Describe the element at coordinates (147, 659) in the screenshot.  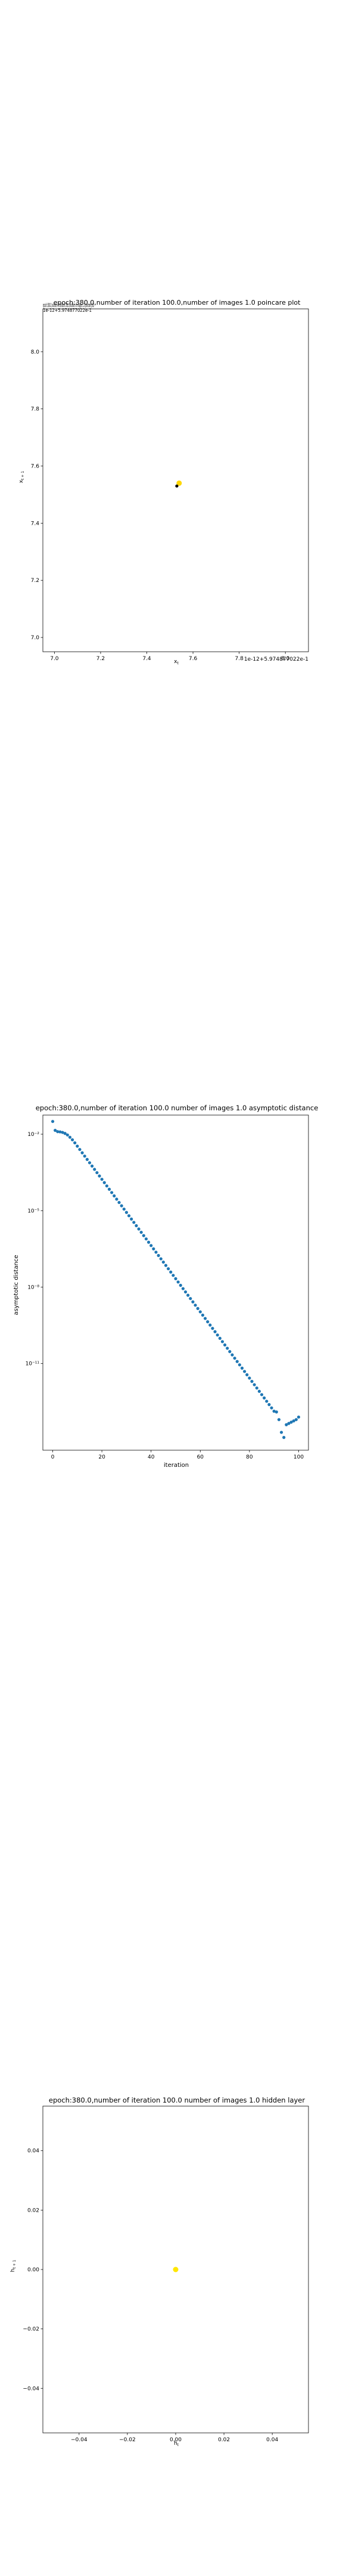
I see `poincare-x-tick-label: 7.4` at that location.